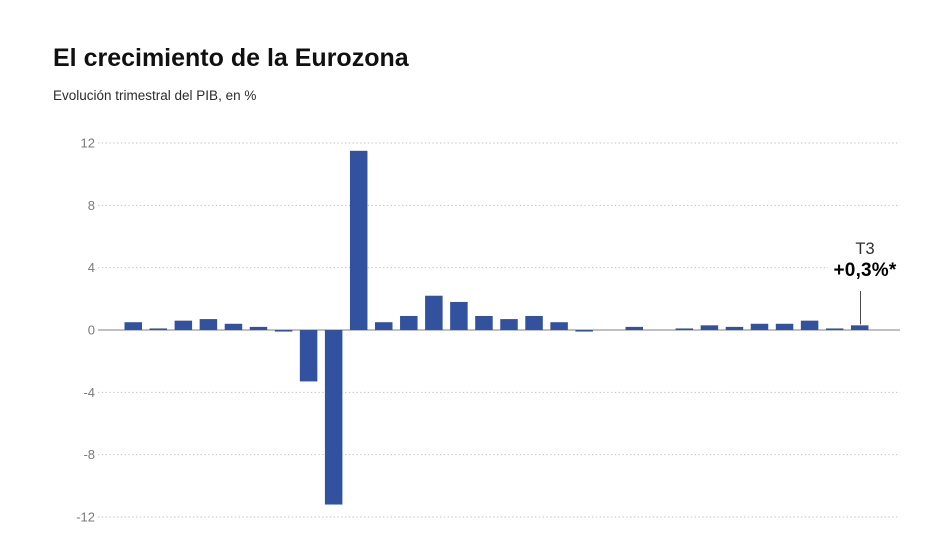  Describe the element at coordinates (258, 328) in the screenshot. I see `bar-q6` at that location.